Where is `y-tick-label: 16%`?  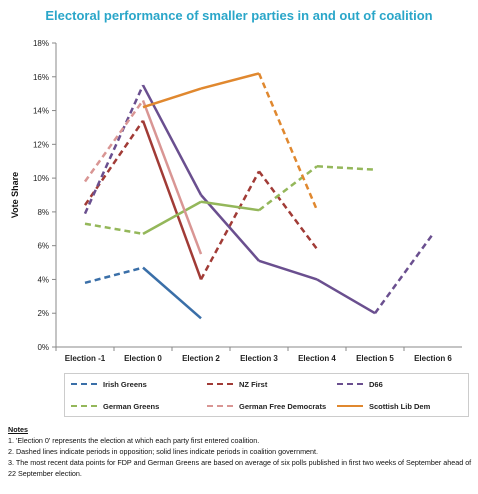
y-tick-label: 16% is located at coordinates (41, 77).